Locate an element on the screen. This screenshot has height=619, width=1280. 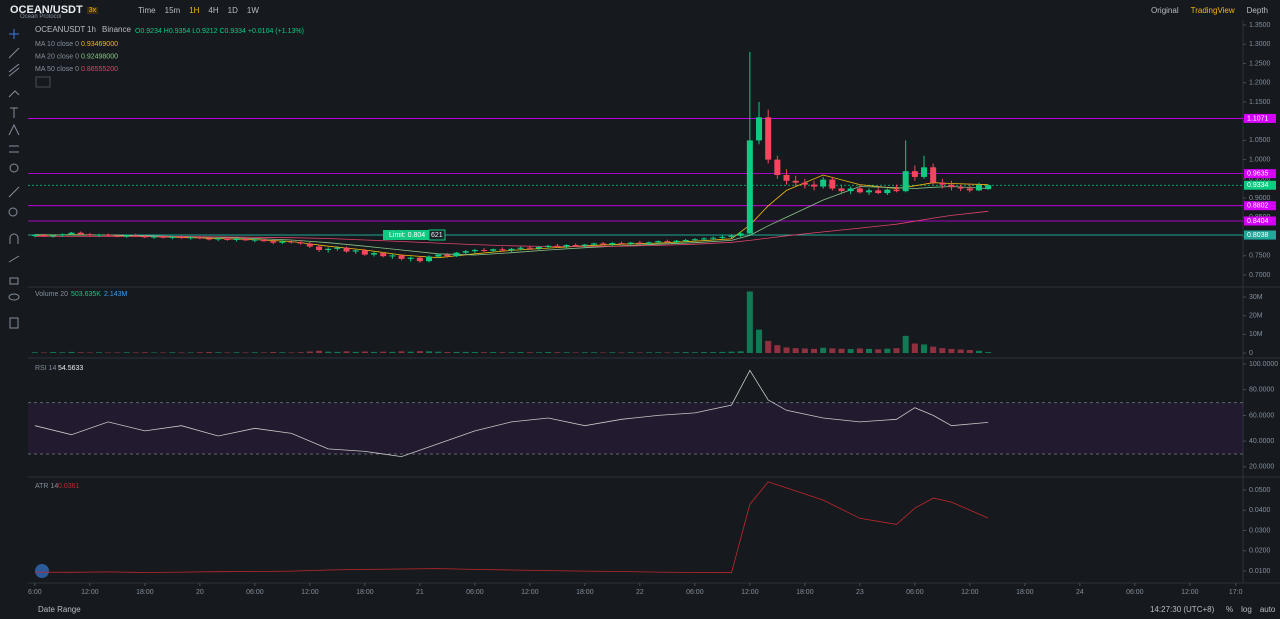
scale-option: auto is located at coordinates (1267, 609).